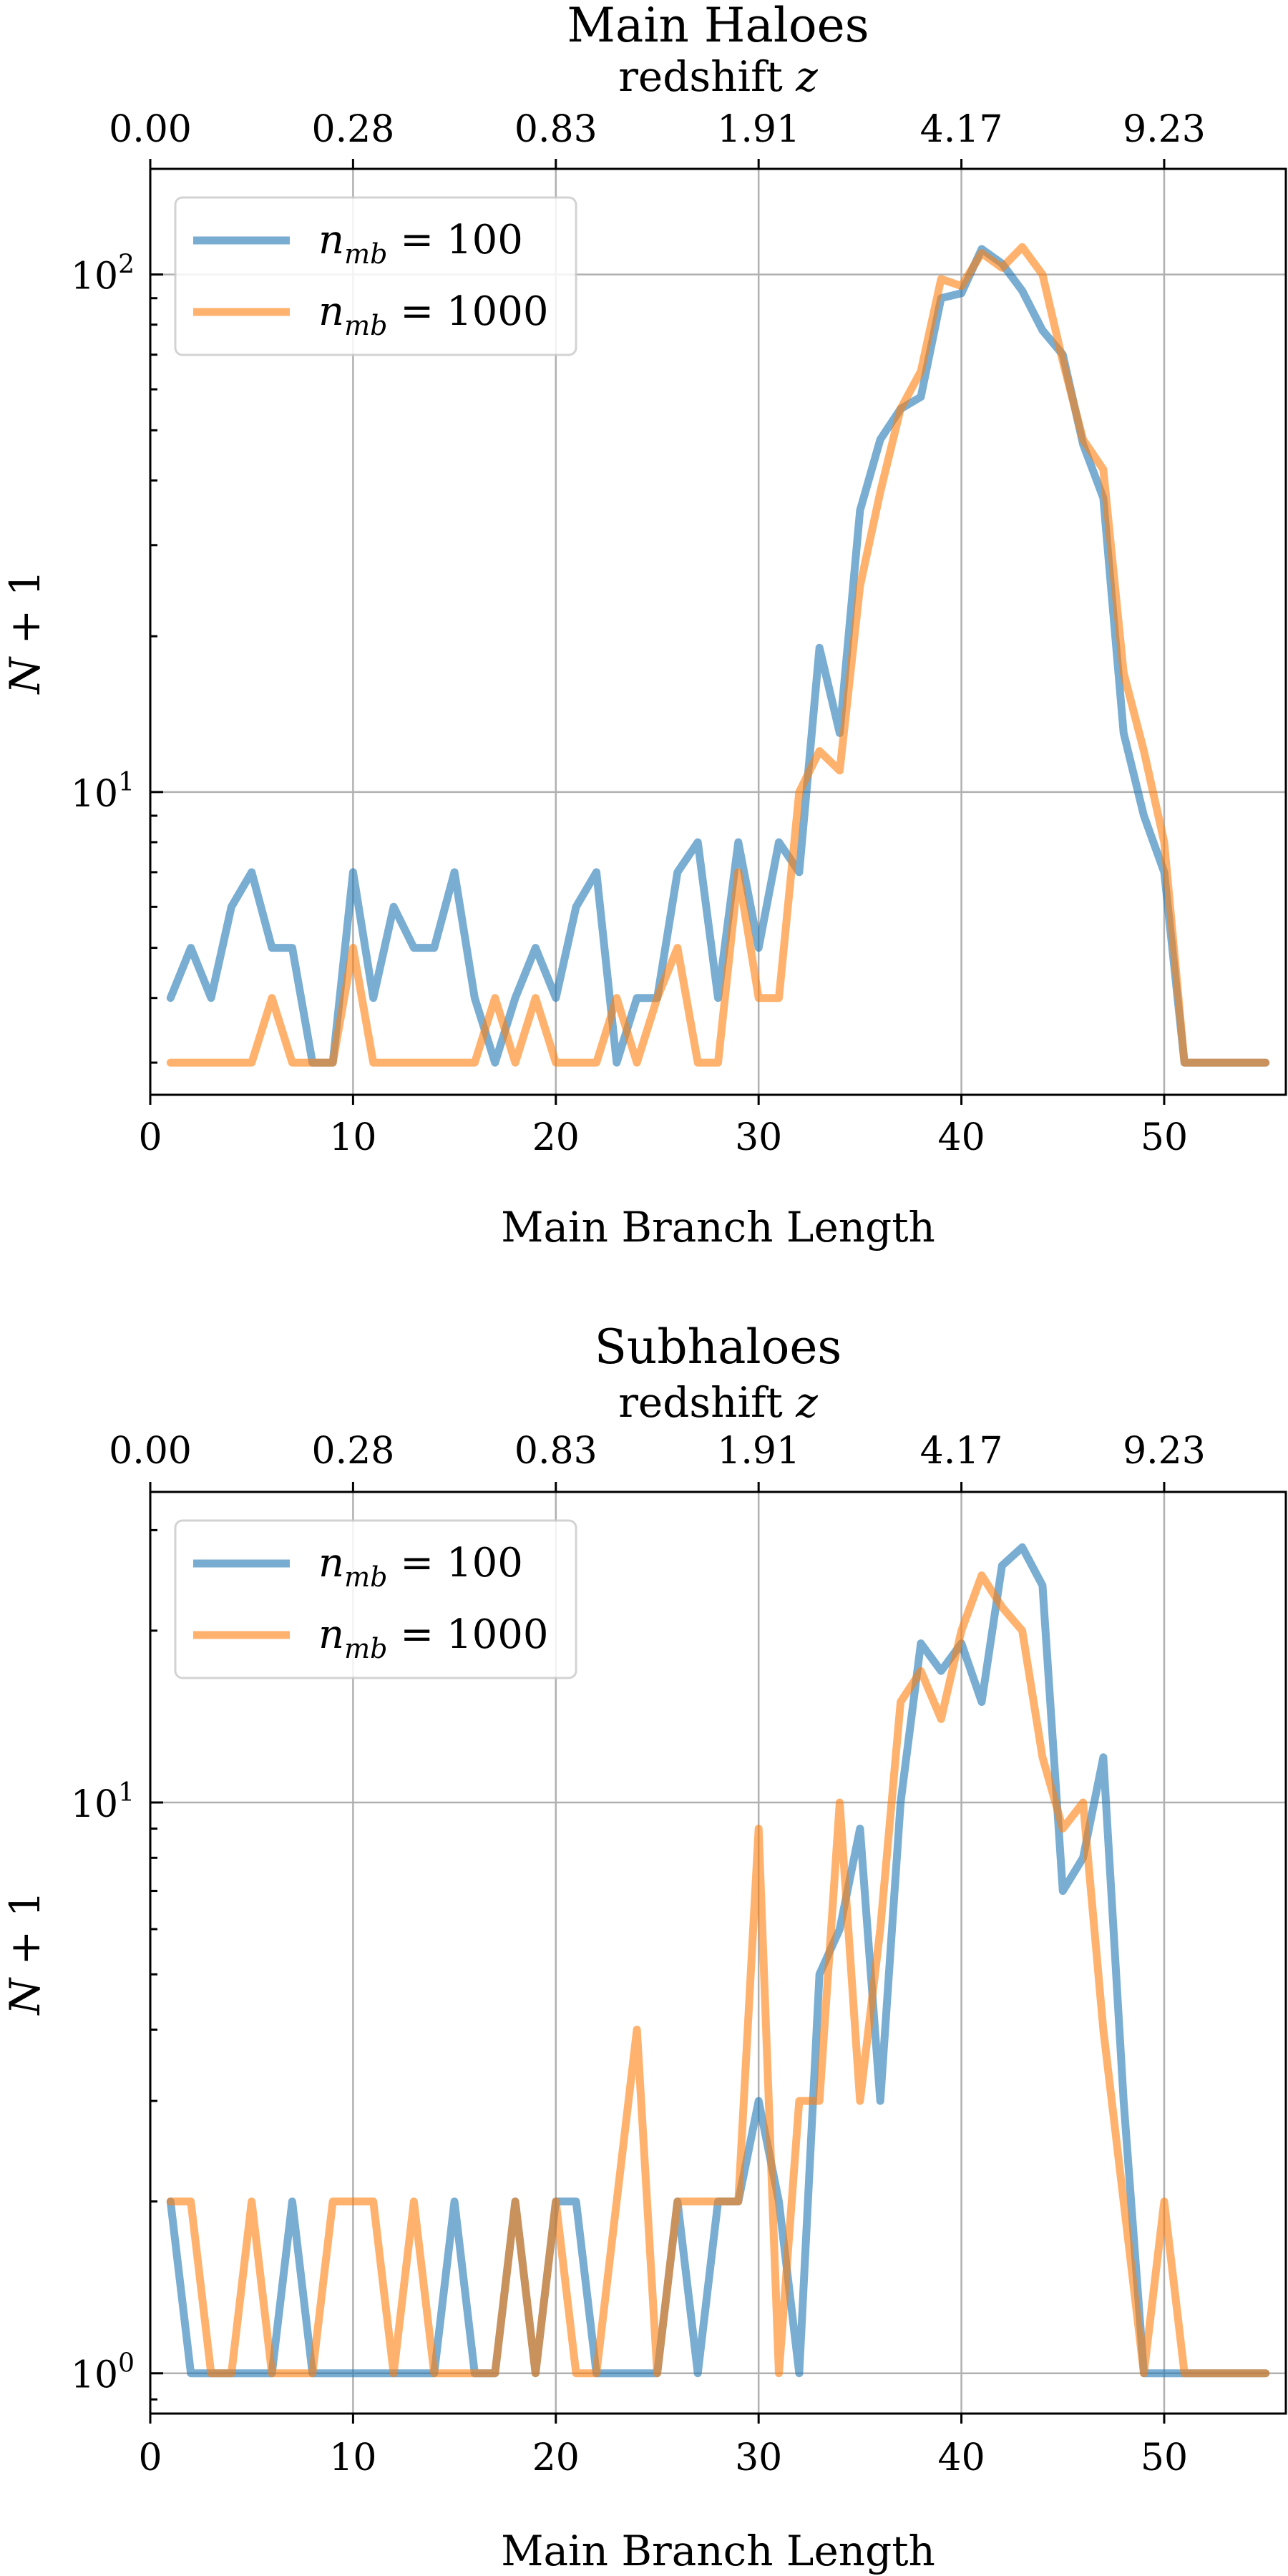 This screenshot has width=1288, height=2576. What do you see at coordinates (718, 26) in the screenshot?
I see `chart-title: Main Haloes` at bounding box center [718, 26].